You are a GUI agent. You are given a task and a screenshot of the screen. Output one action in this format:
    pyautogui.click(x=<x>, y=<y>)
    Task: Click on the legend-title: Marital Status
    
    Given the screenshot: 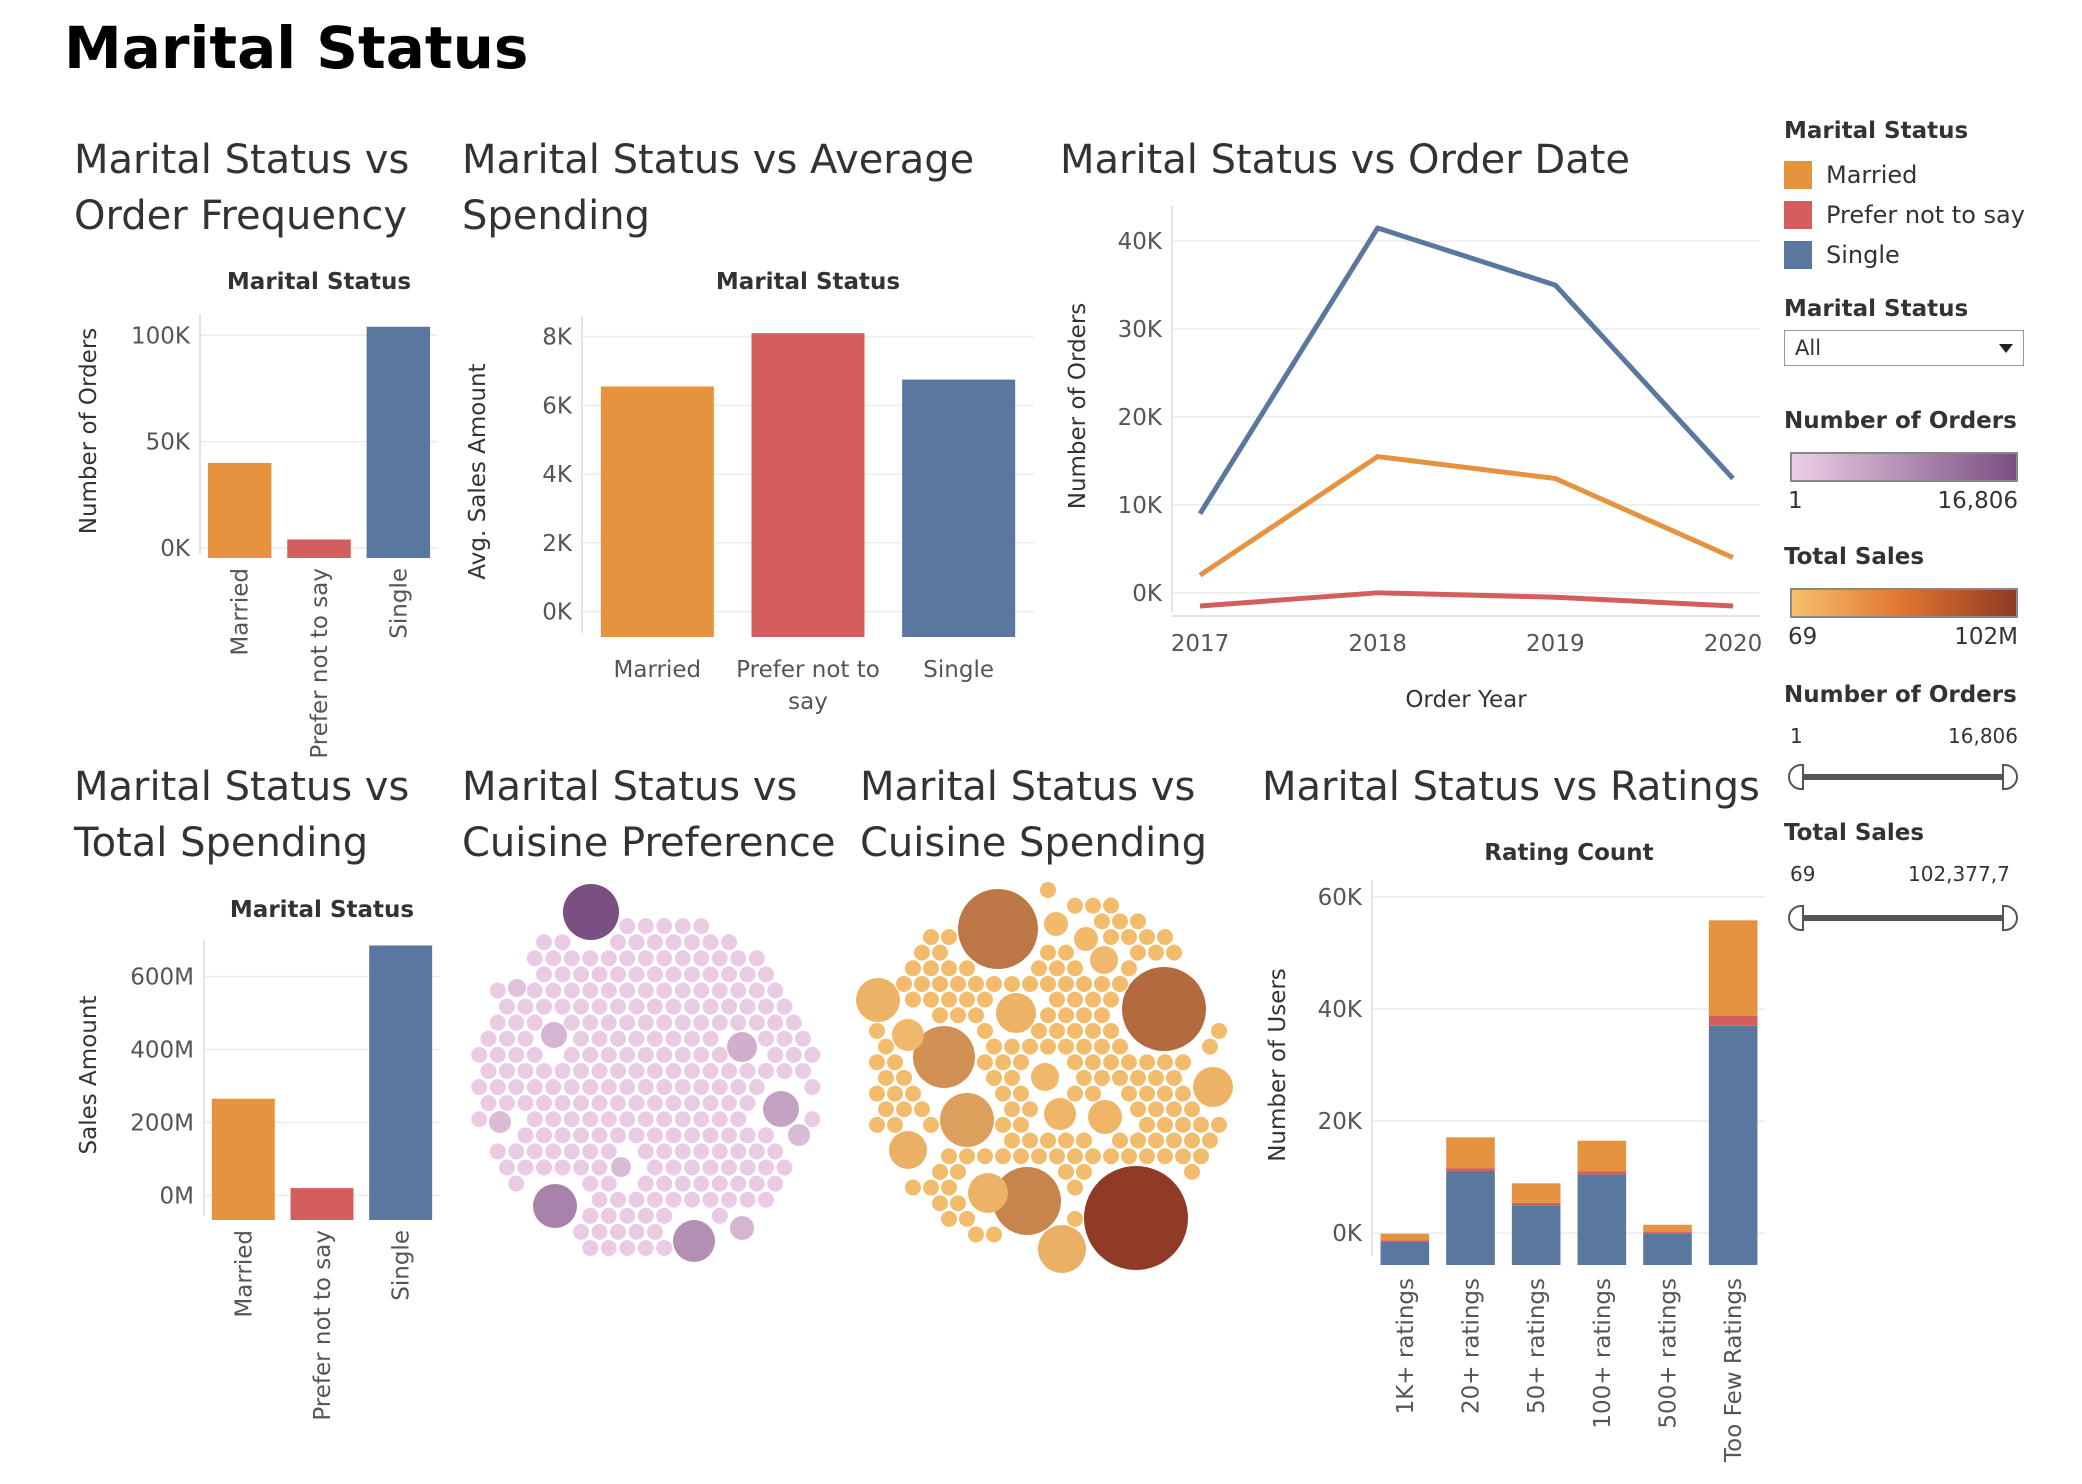 What is the action you would take?
    pyautogui.click(x=1876, y=131)
    